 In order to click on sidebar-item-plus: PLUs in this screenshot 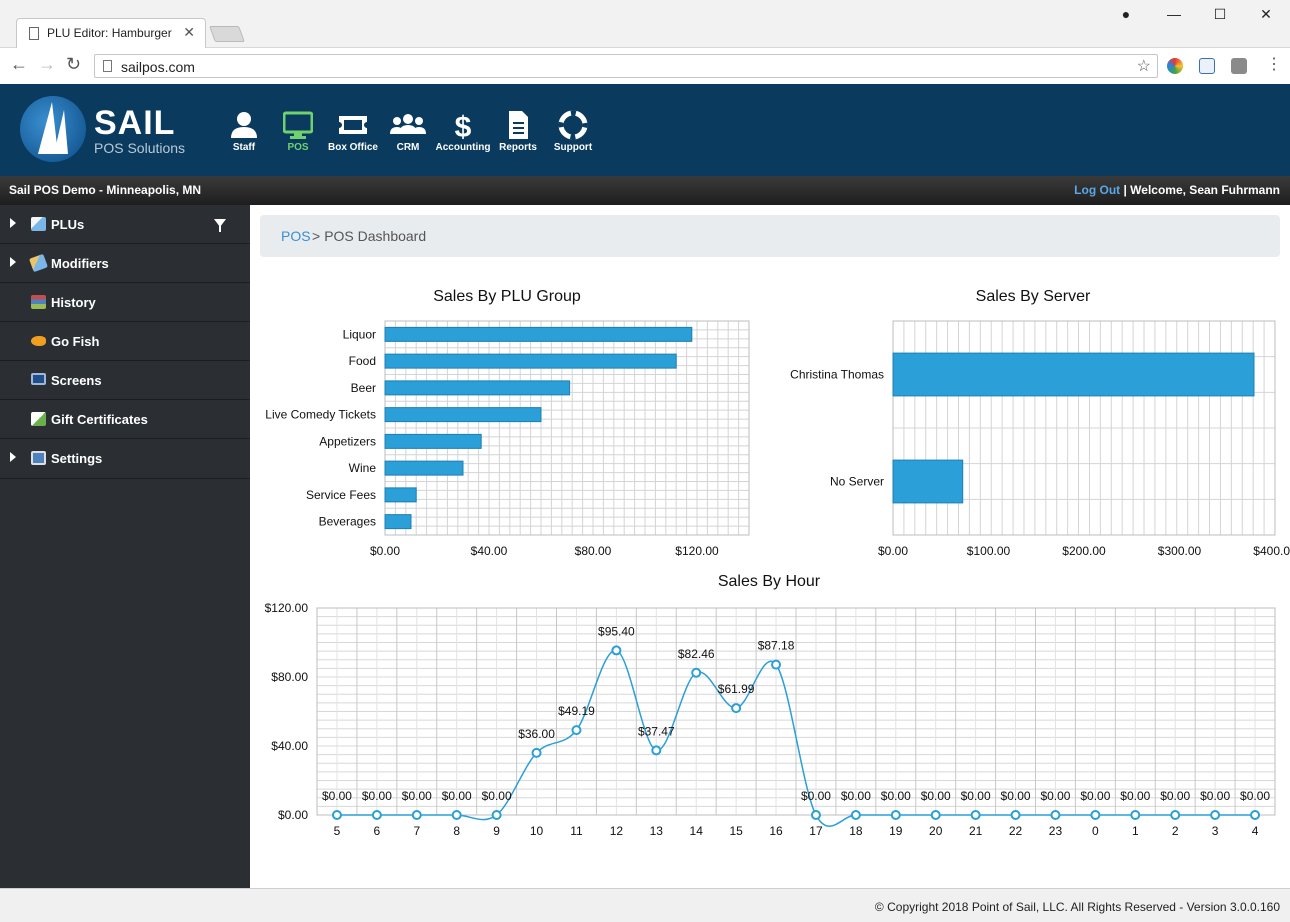, I will do `click(125, 224)`.